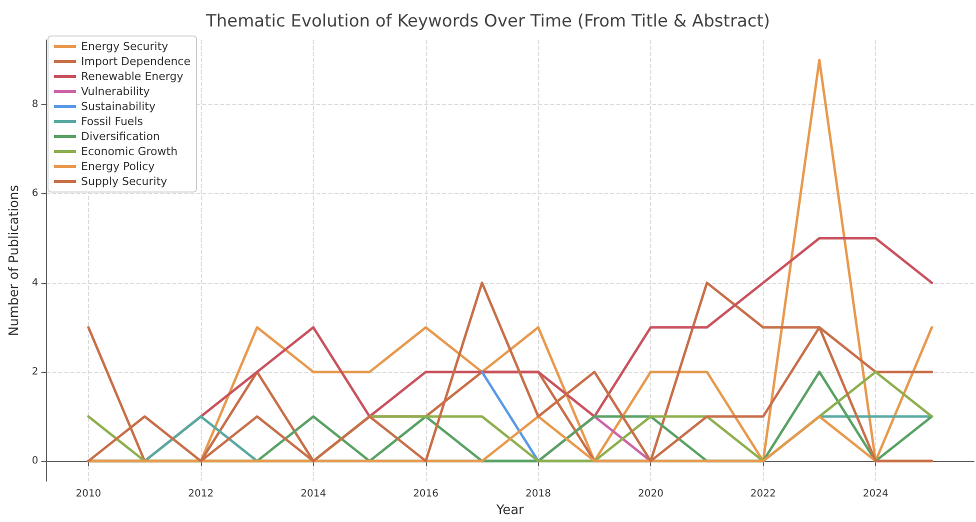  What do you see at coordinates (124, 181) in the screenshot?
I see `legend-label: Supply Security` at bounding box center [124, 181].